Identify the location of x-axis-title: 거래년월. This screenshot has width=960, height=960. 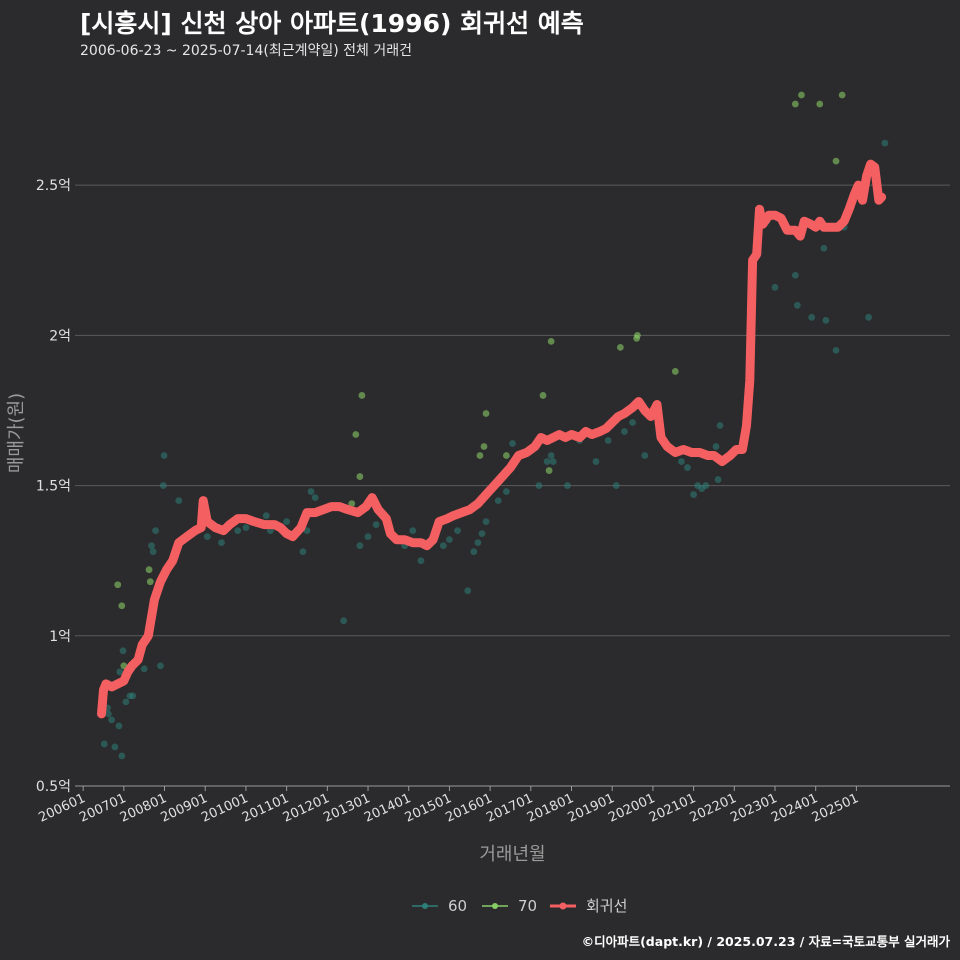
(512, 854).